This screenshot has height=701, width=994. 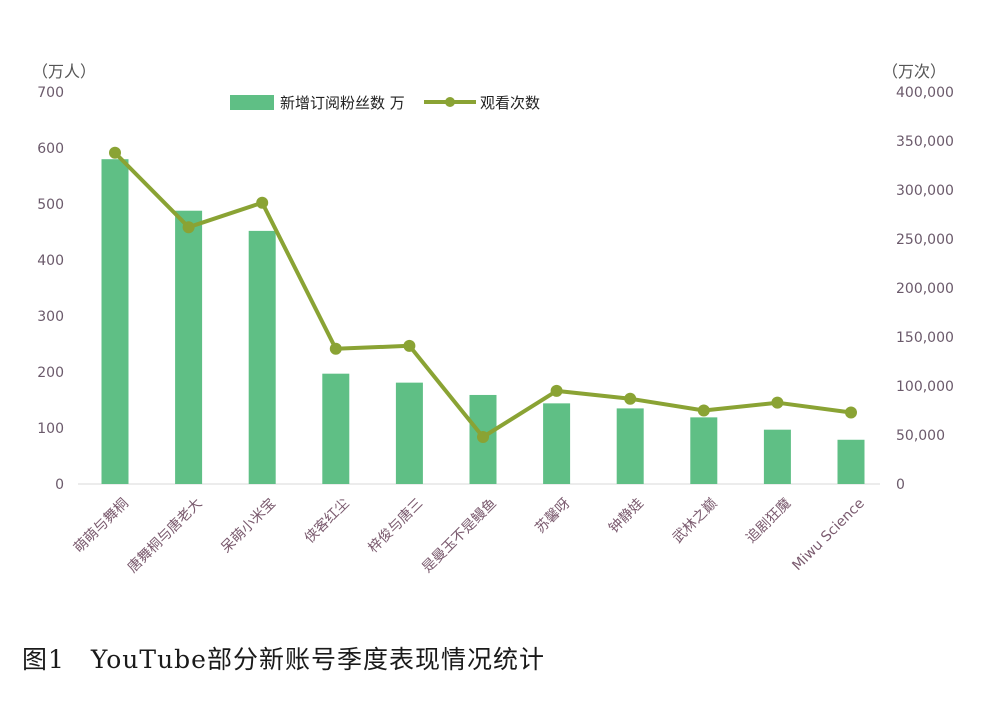 I want to click on left-tick-label: 300, so click(x=50, y=317).